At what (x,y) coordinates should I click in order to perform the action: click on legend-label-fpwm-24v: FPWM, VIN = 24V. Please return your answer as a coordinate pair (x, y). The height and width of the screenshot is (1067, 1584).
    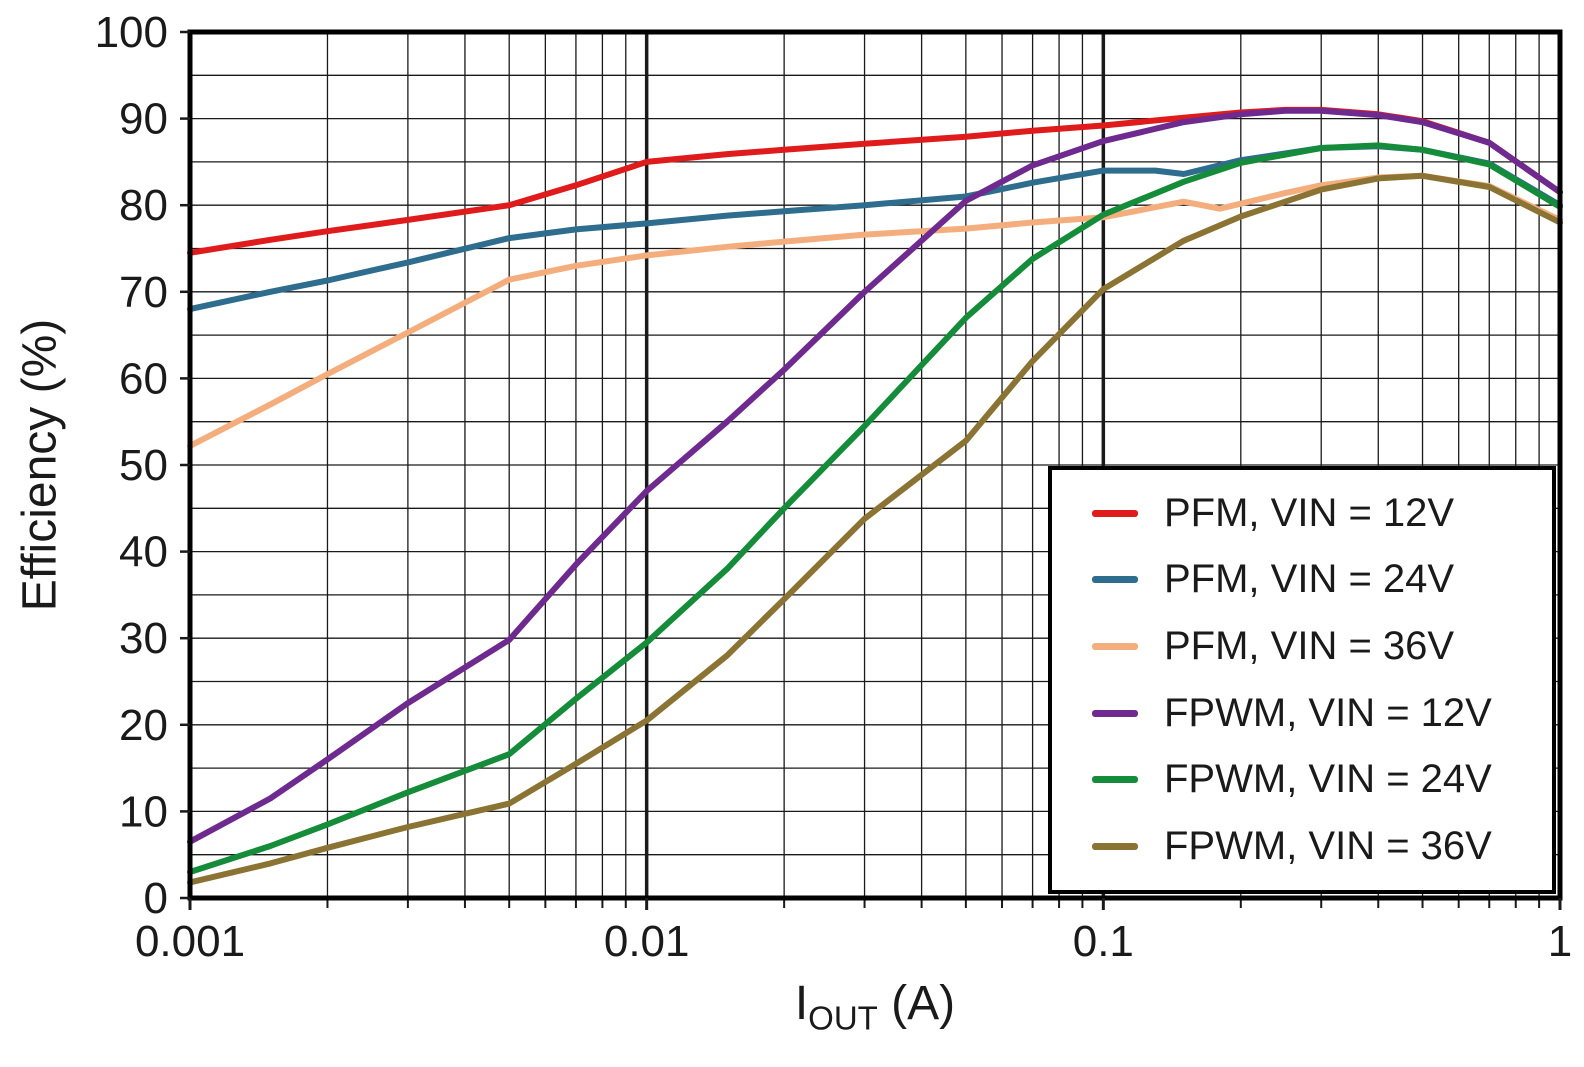
    Looking at the image, I should click on (1328, 779).